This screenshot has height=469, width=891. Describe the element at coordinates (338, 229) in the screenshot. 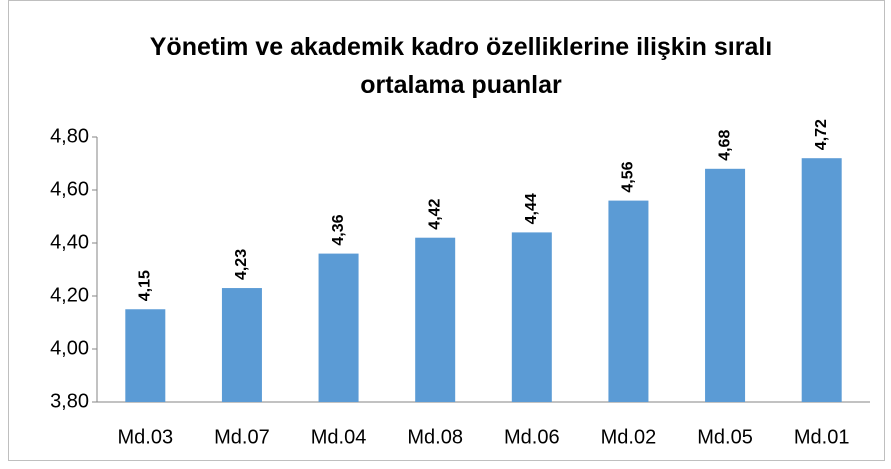

I see `value-label: 4,36` at that location.